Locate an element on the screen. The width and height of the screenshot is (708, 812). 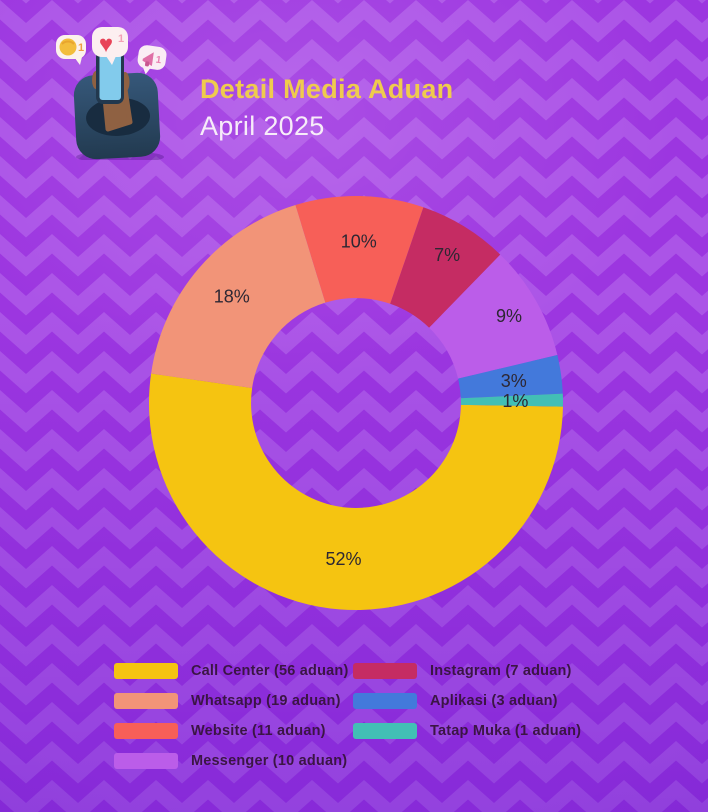
legend-swatch-call-center is located at coordinates (146, 671).